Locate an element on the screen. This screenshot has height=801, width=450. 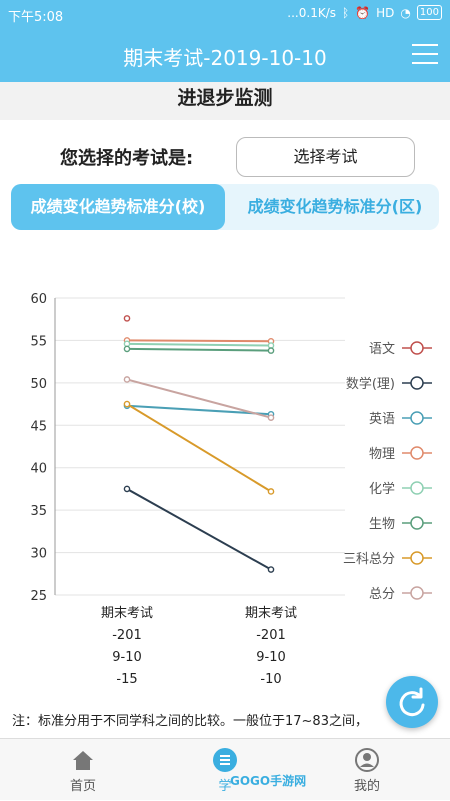
legend-label: 三科总分 is located at coordinates (369, 559).